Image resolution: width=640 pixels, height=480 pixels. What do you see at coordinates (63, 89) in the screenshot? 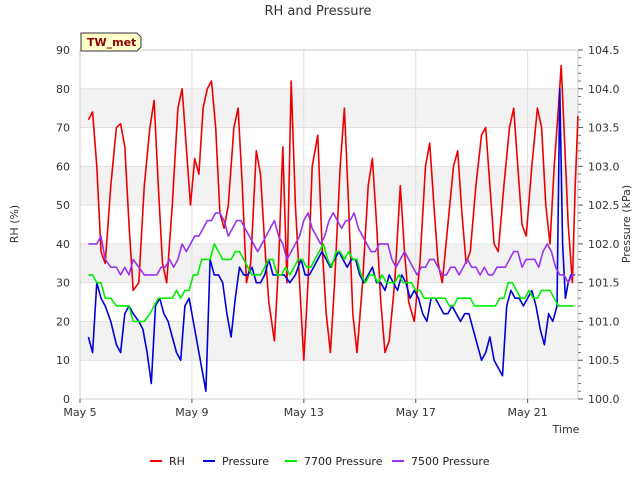
I see `y-left-tick-label: 80` at bounding box center [63, 89].